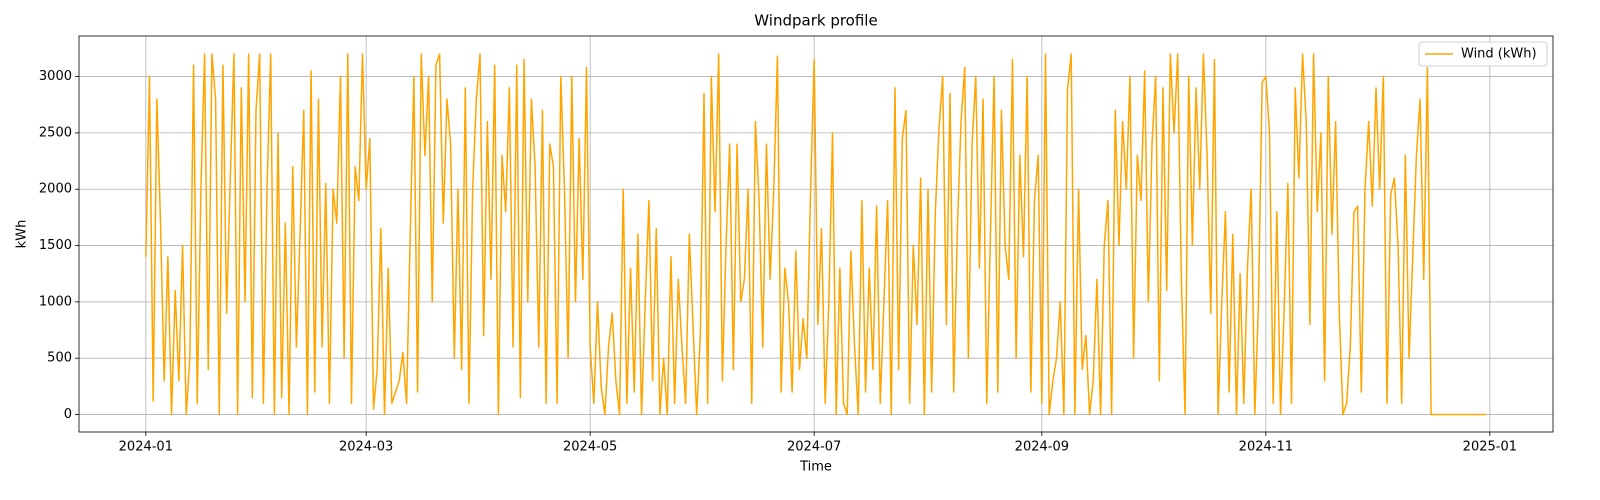 This screenshot has height=500, width=1600. Describe the element at coordinates (59, 358) in the screenshot. I see `y-tick-label: 500` at that location.